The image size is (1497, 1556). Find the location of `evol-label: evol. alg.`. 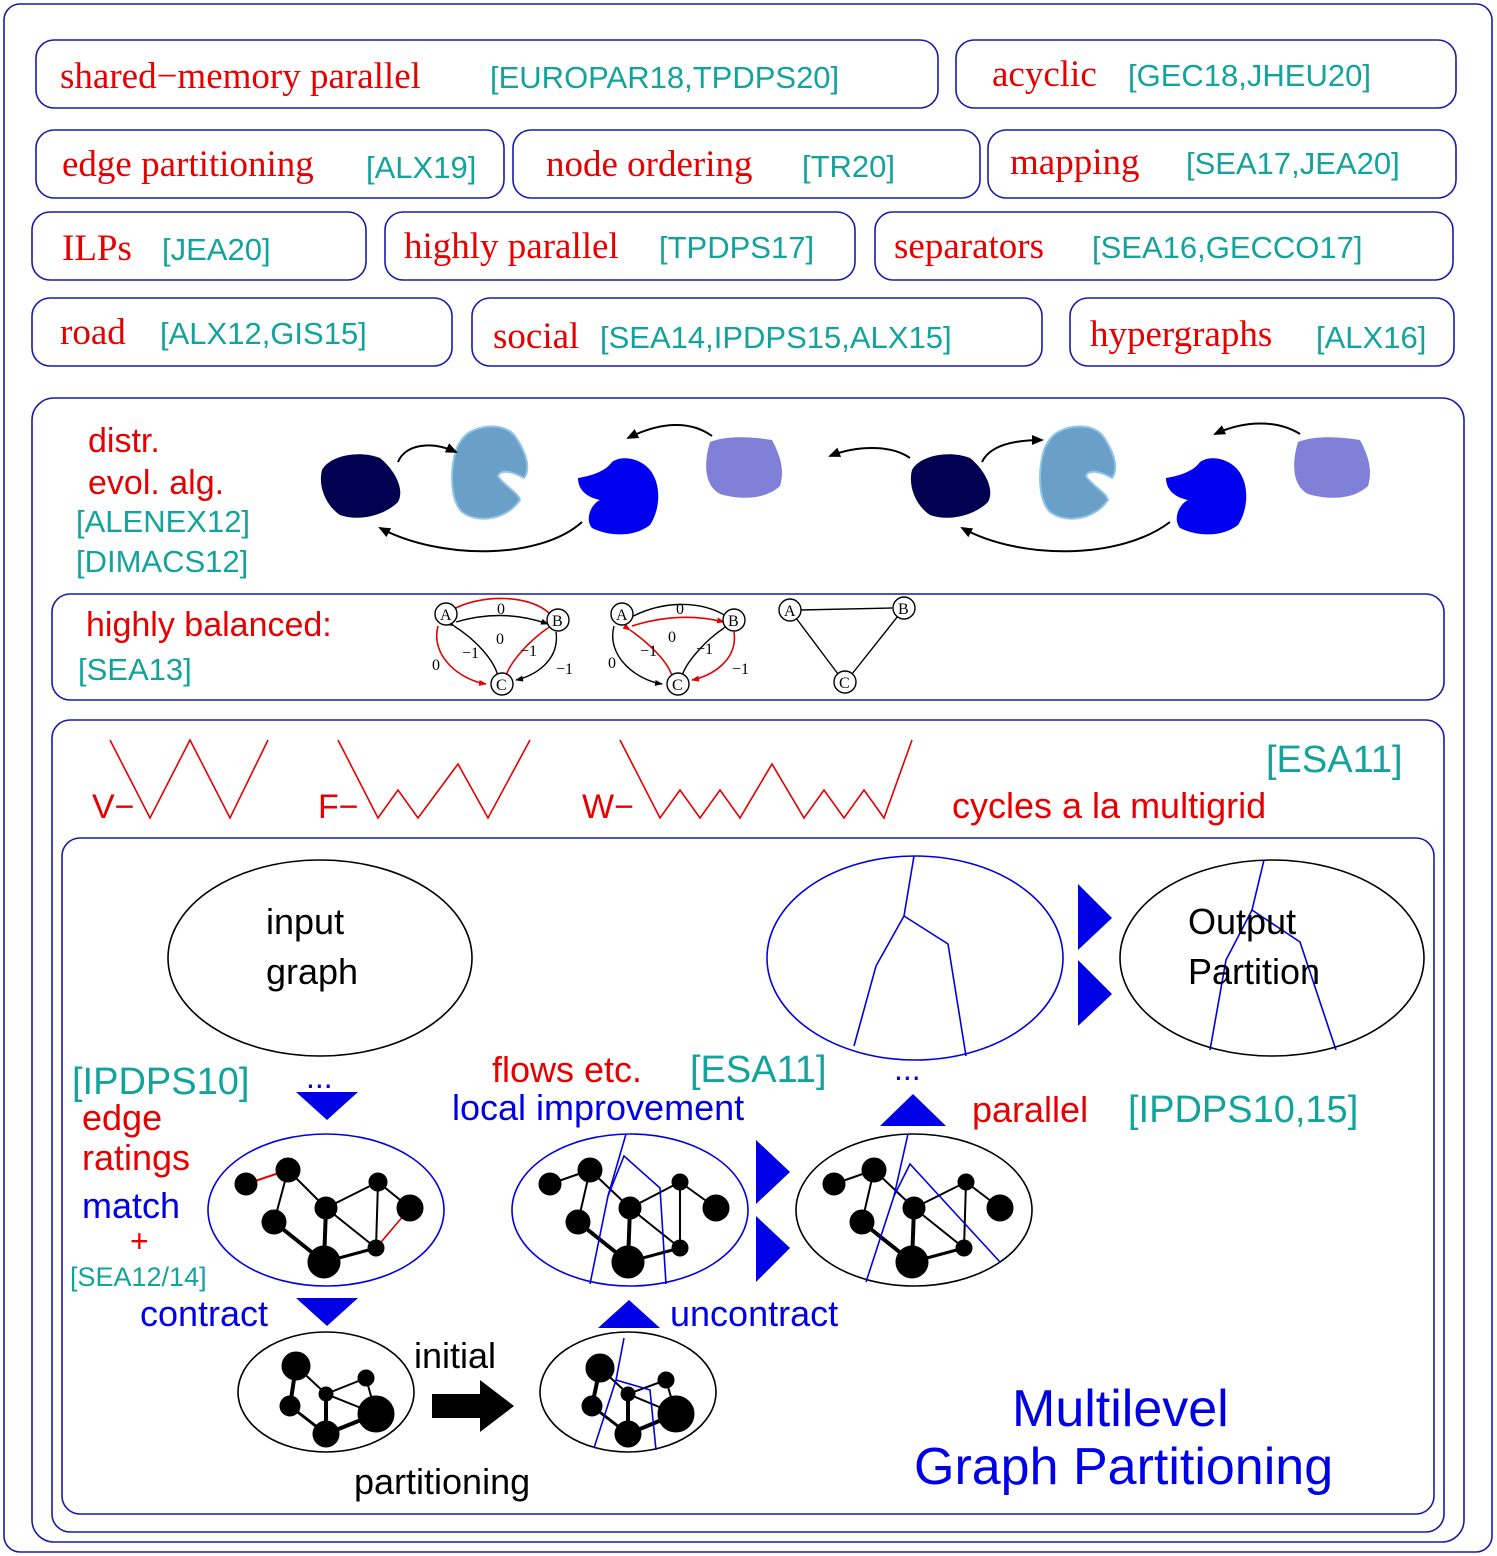

evol-label: evol. alg. is located at coordinates (156, 483).